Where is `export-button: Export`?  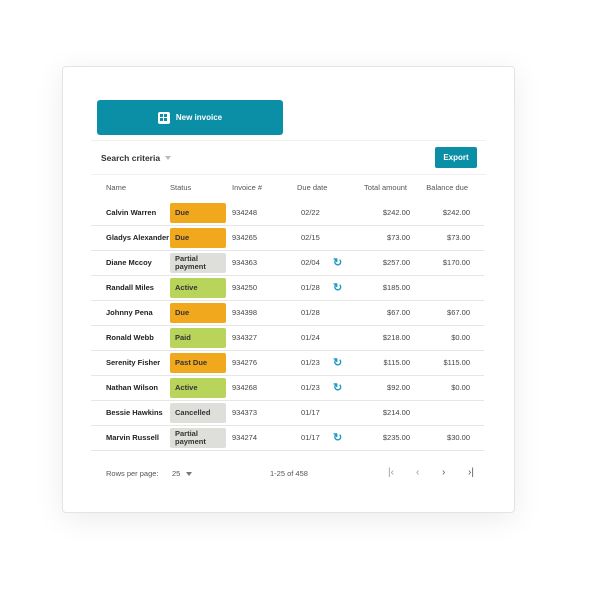
export-button: Export is located at coordinates (456, 157).